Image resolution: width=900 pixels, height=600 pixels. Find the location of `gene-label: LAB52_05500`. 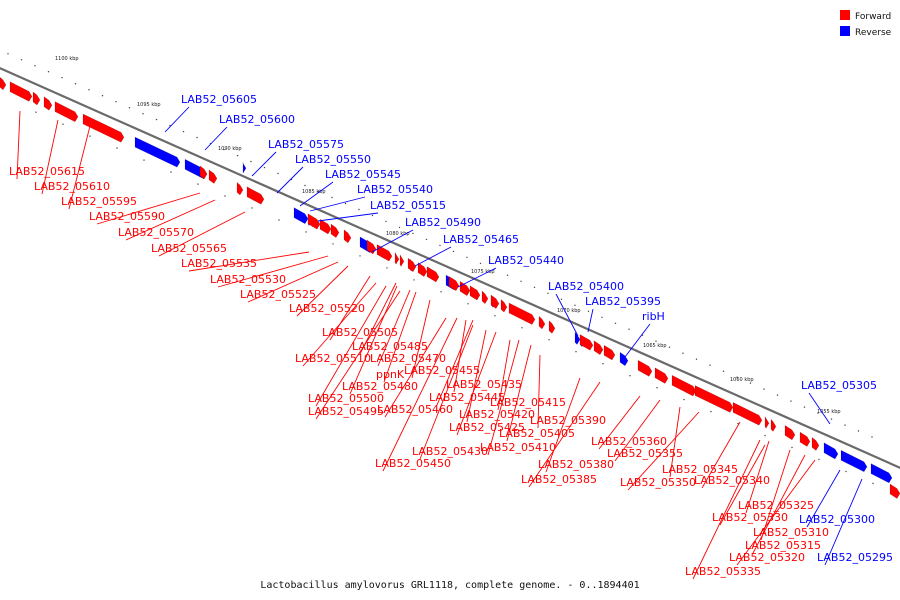

gene-label: LAB52_05500 is located at coordinates (346, 398).